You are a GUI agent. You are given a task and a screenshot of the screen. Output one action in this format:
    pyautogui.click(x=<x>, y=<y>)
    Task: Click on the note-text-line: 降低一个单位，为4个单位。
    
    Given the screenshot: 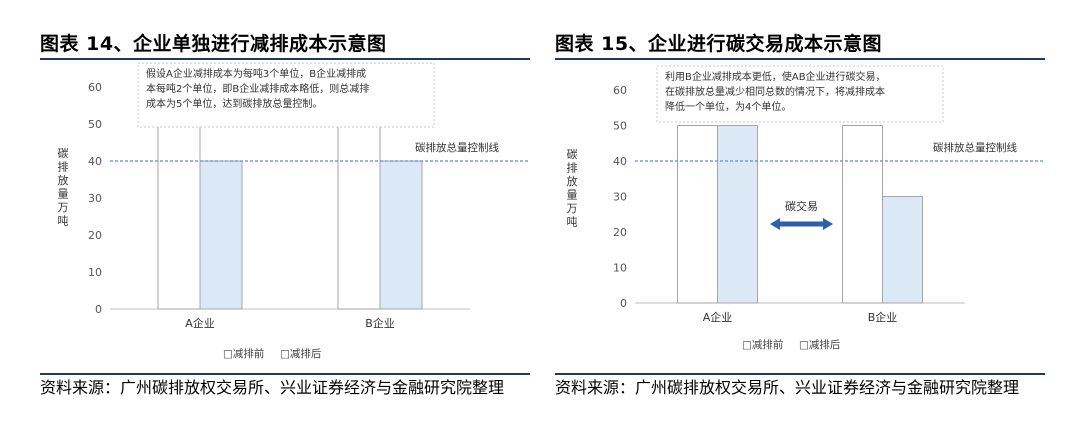 What is the action you would take?
    pyautogui.click(x=728, y=106)
    